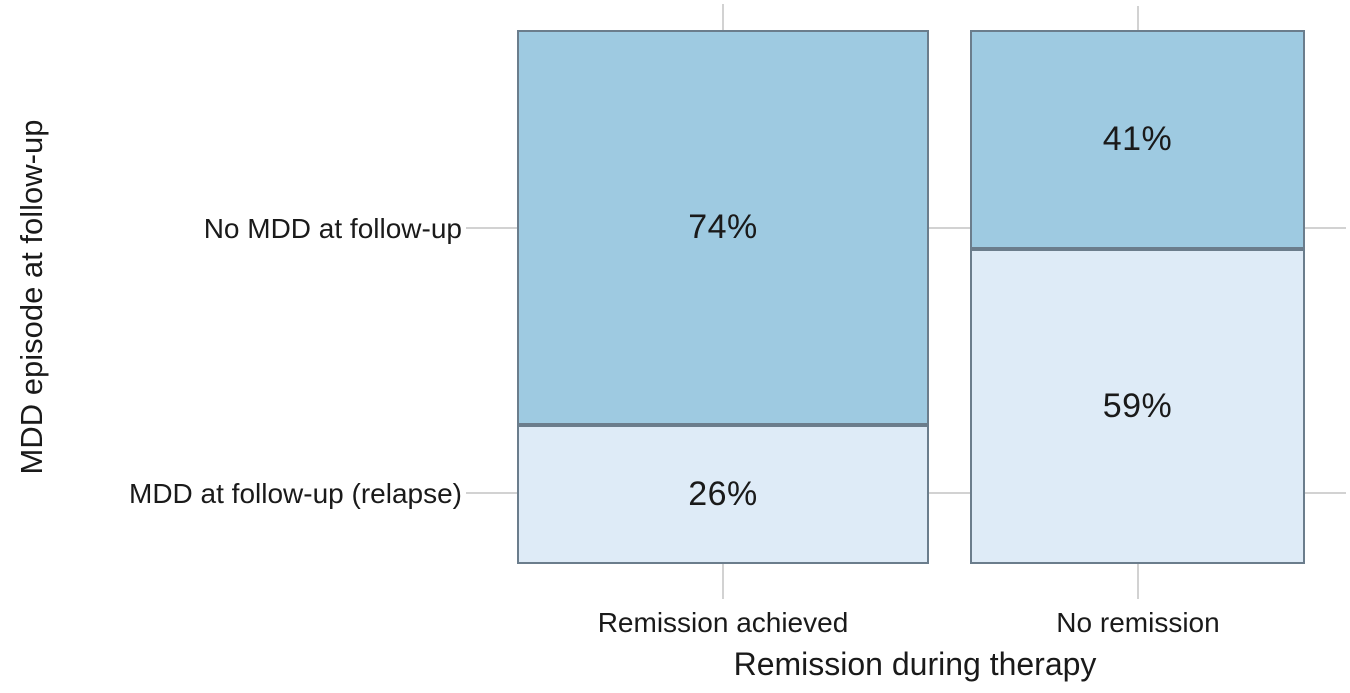 Image resolution: width=1350 pixels, height=693 pixels. Describe the element at coordinates (949, 493) in the screenshot. I see `gap-gridline-mdd-relapse` at that location.